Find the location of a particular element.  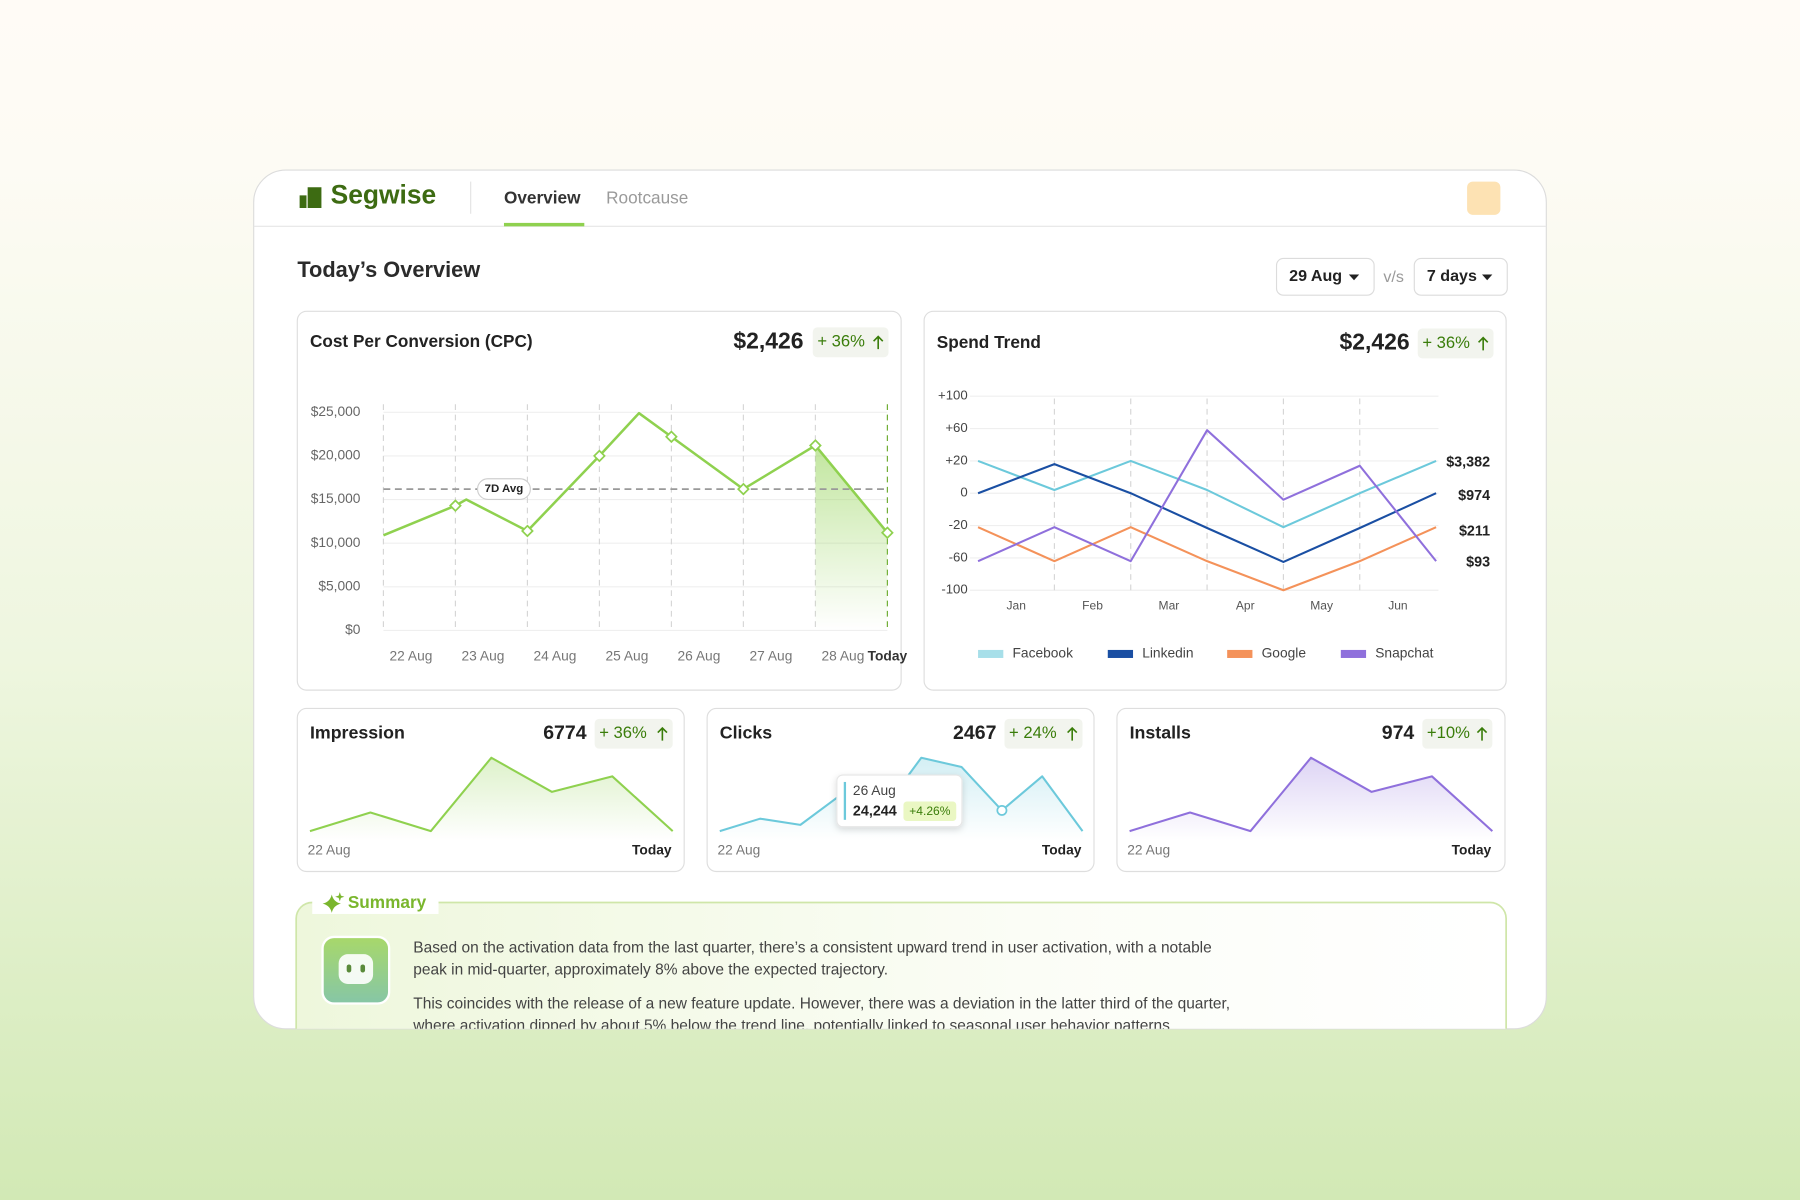

x-tick-label: Feb is located at coordinates (1092, 606).